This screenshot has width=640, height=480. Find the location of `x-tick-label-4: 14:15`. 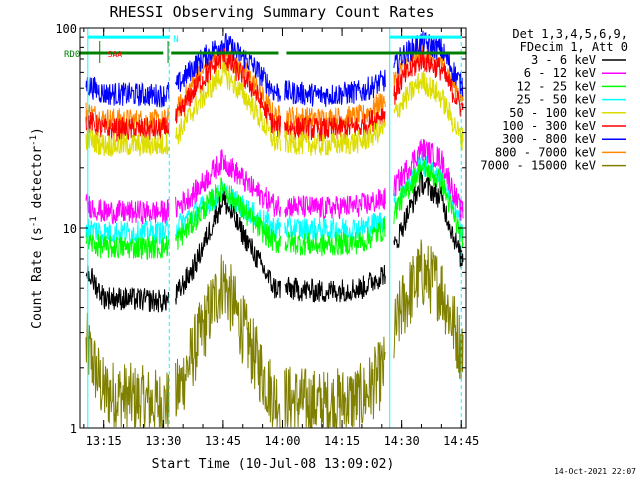

x-tick-label-4: 14:15 is located at coordinates (342, 441).